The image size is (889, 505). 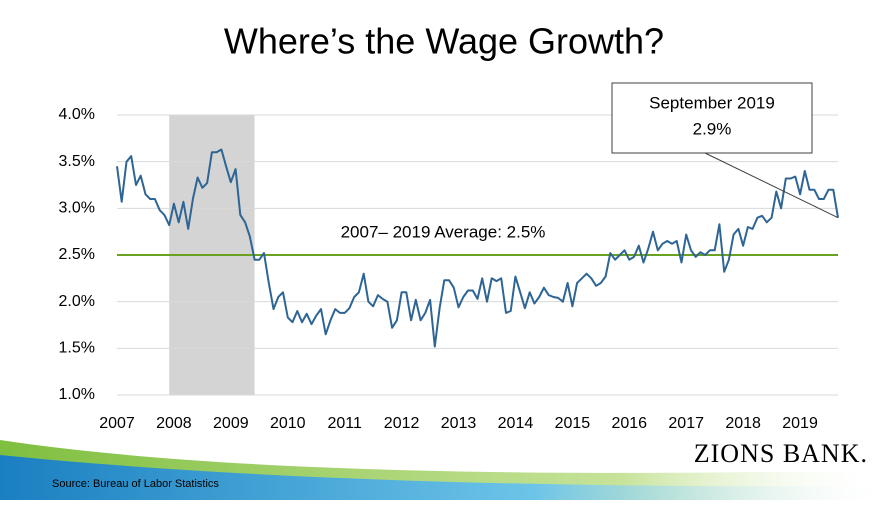 I want to click on y-tick-label: 2.5%, so click(x=77, y=254).